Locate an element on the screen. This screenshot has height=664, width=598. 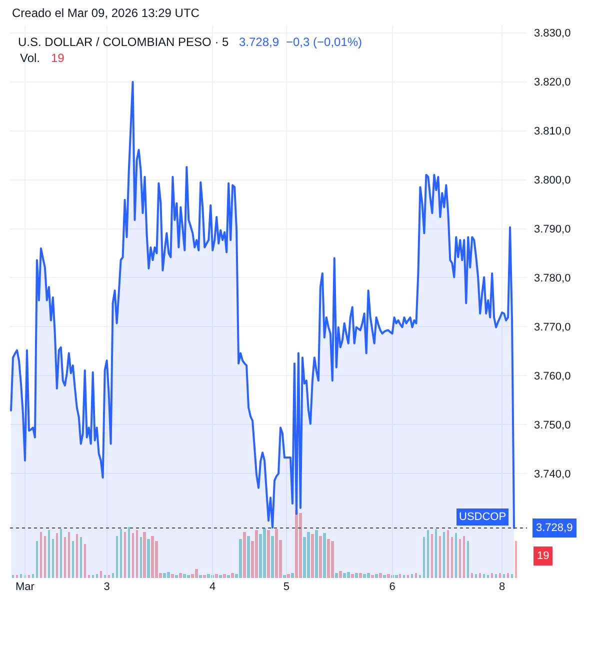
annotation: 3.728,9 is located at coordinates (259, 42).